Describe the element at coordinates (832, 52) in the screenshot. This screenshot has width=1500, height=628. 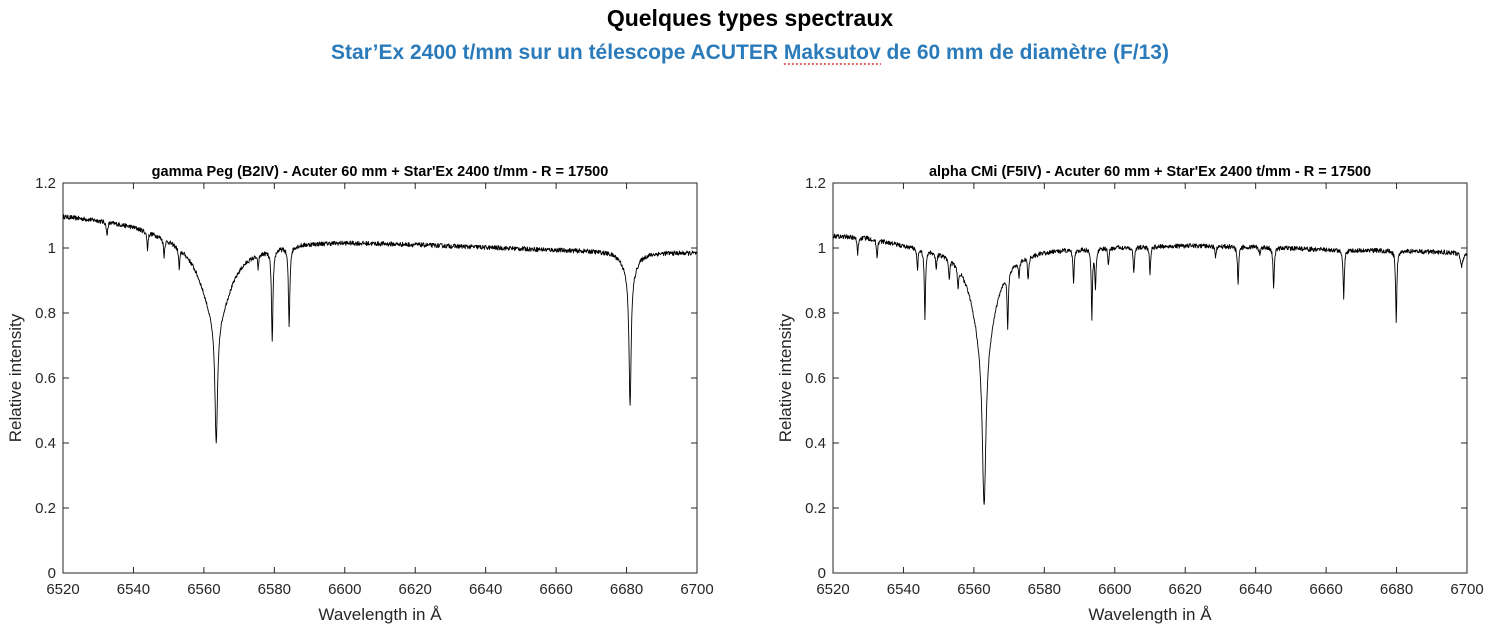
I see `subtitle-misspelled-word: Maksutov` at that location.